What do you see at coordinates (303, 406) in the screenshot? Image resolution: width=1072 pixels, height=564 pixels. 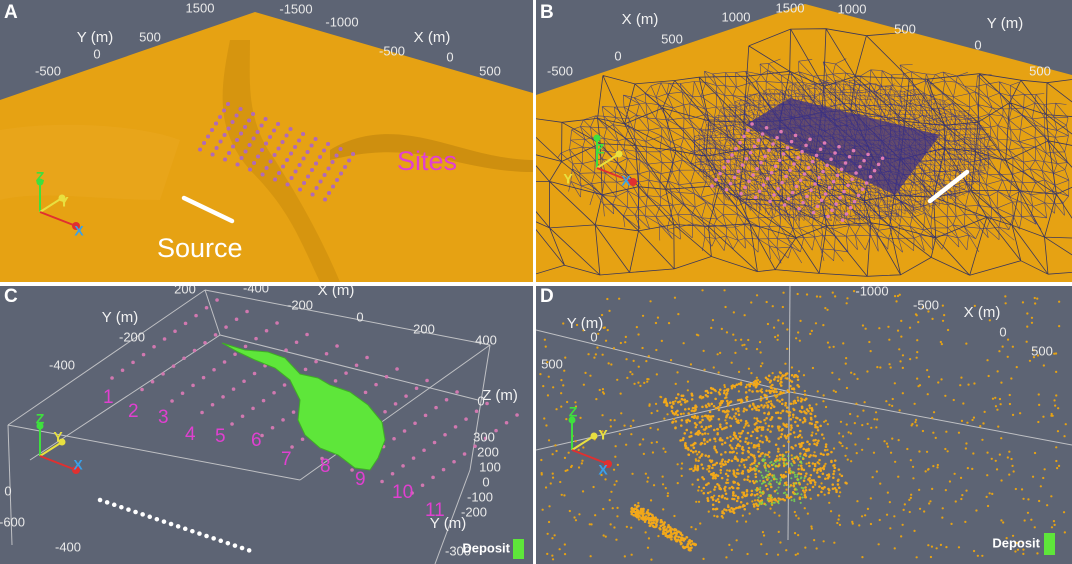 I see `deposit-body` at bounding box center [303, 406].